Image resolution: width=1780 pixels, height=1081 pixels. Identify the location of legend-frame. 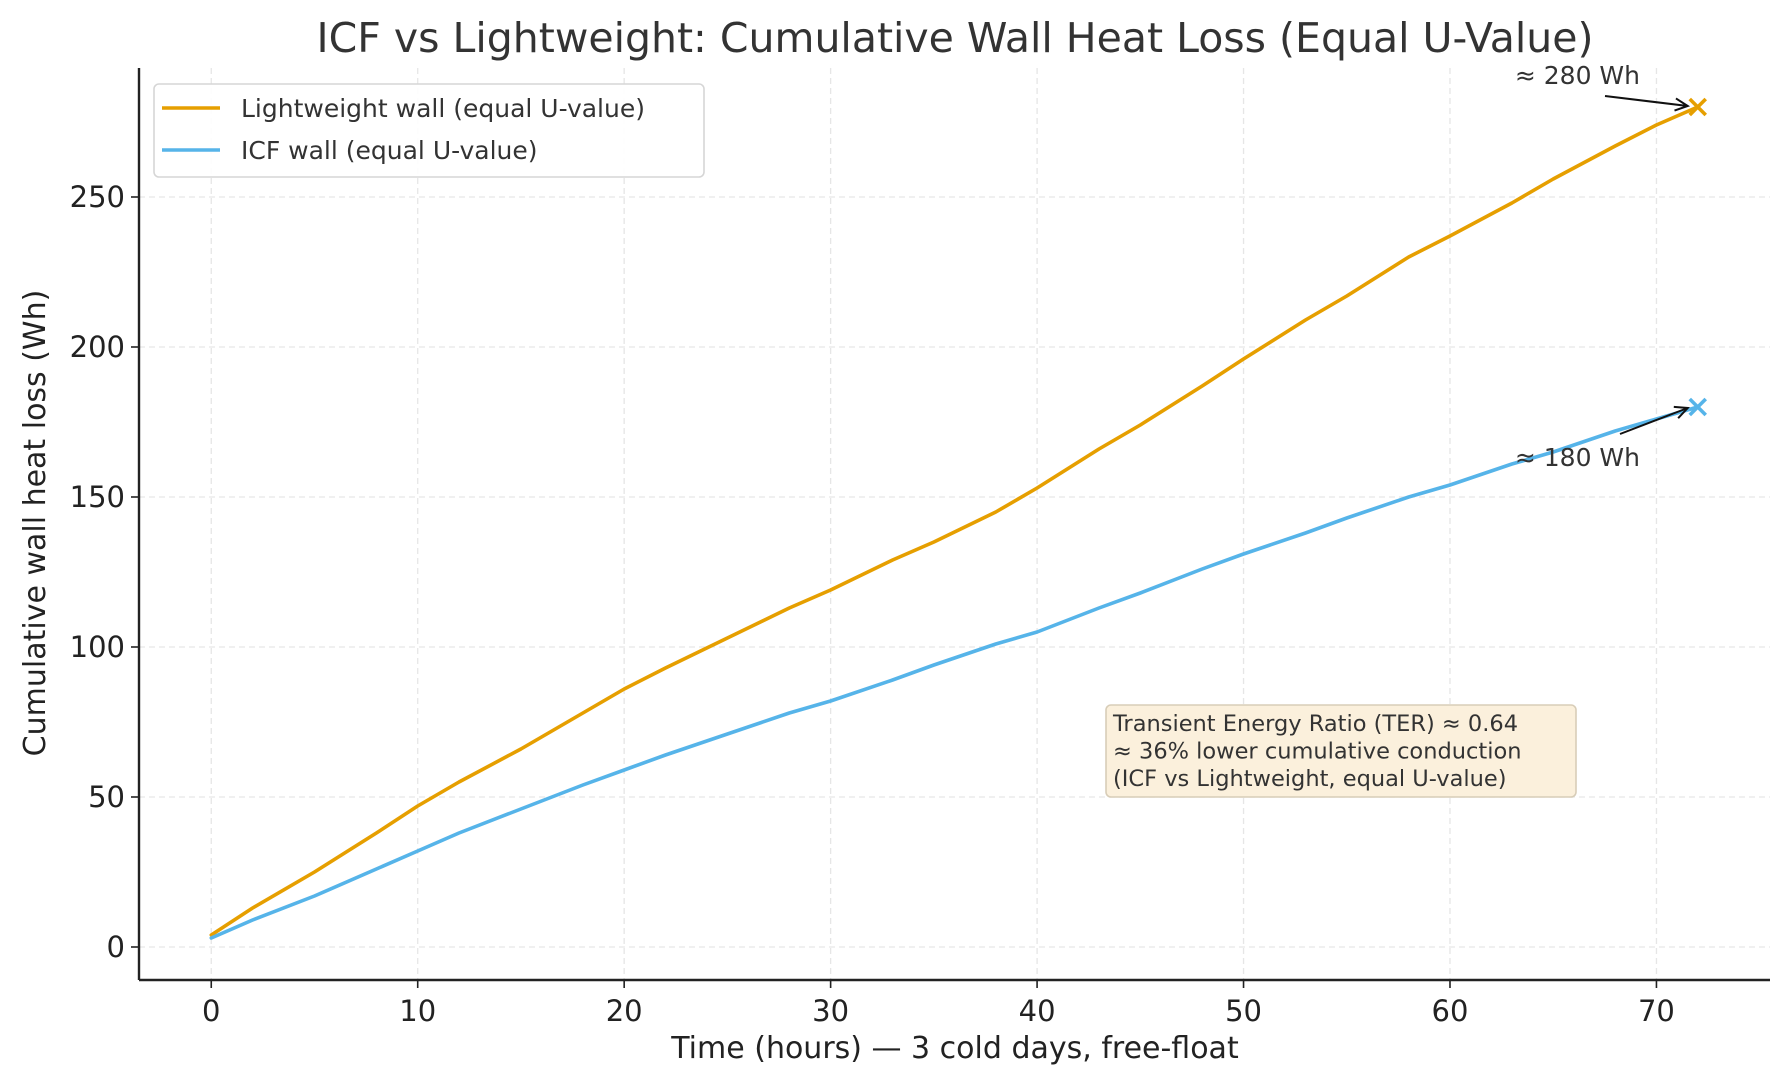
(429, 130).